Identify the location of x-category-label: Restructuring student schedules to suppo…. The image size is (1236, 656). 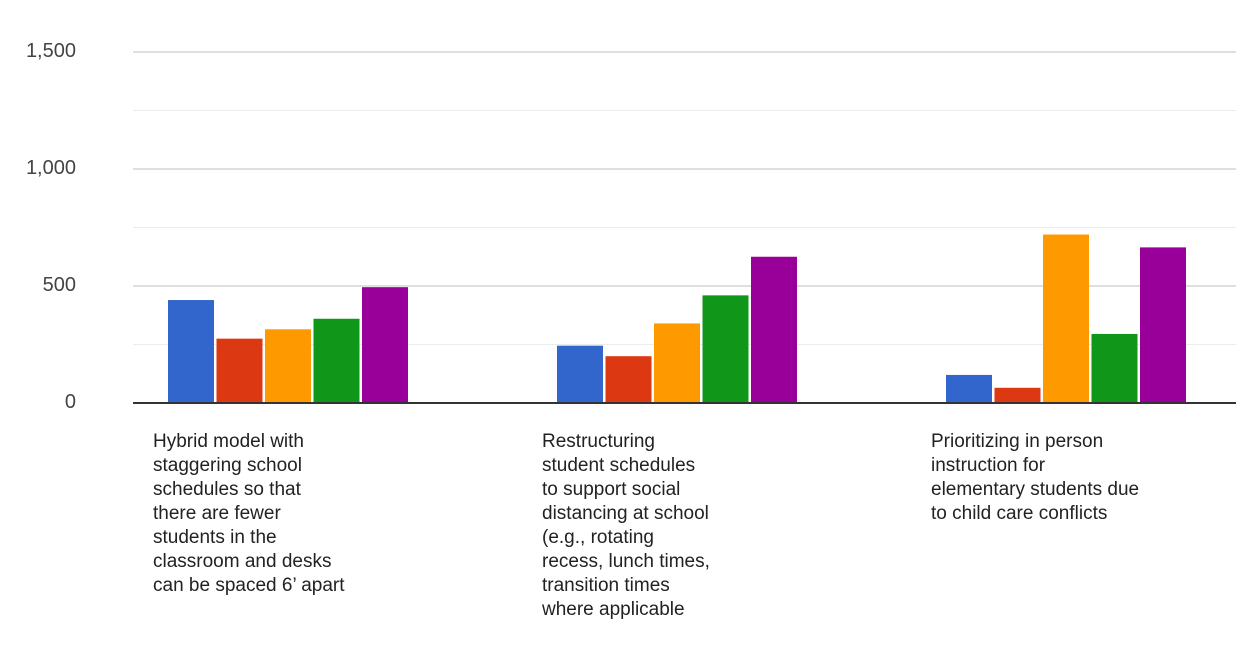
(626, 525).